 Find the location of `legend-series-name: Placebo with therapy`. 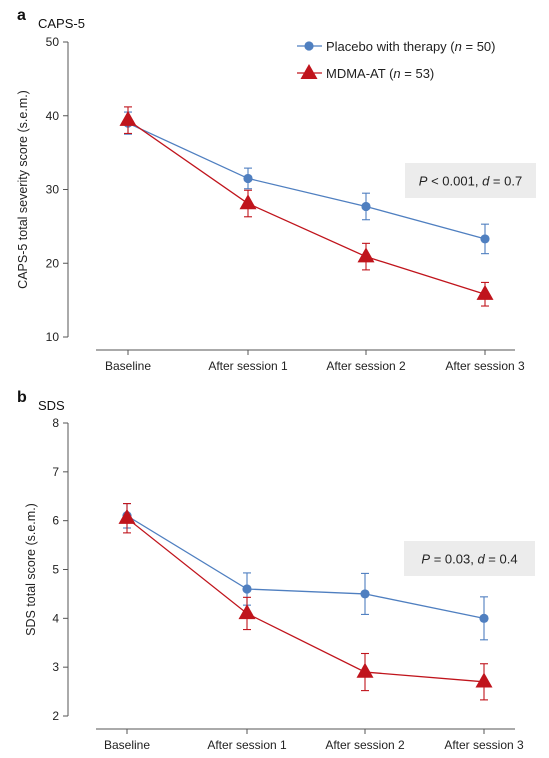

legend-series-name: Placebo with therapy is located at coordinates (388, 46).